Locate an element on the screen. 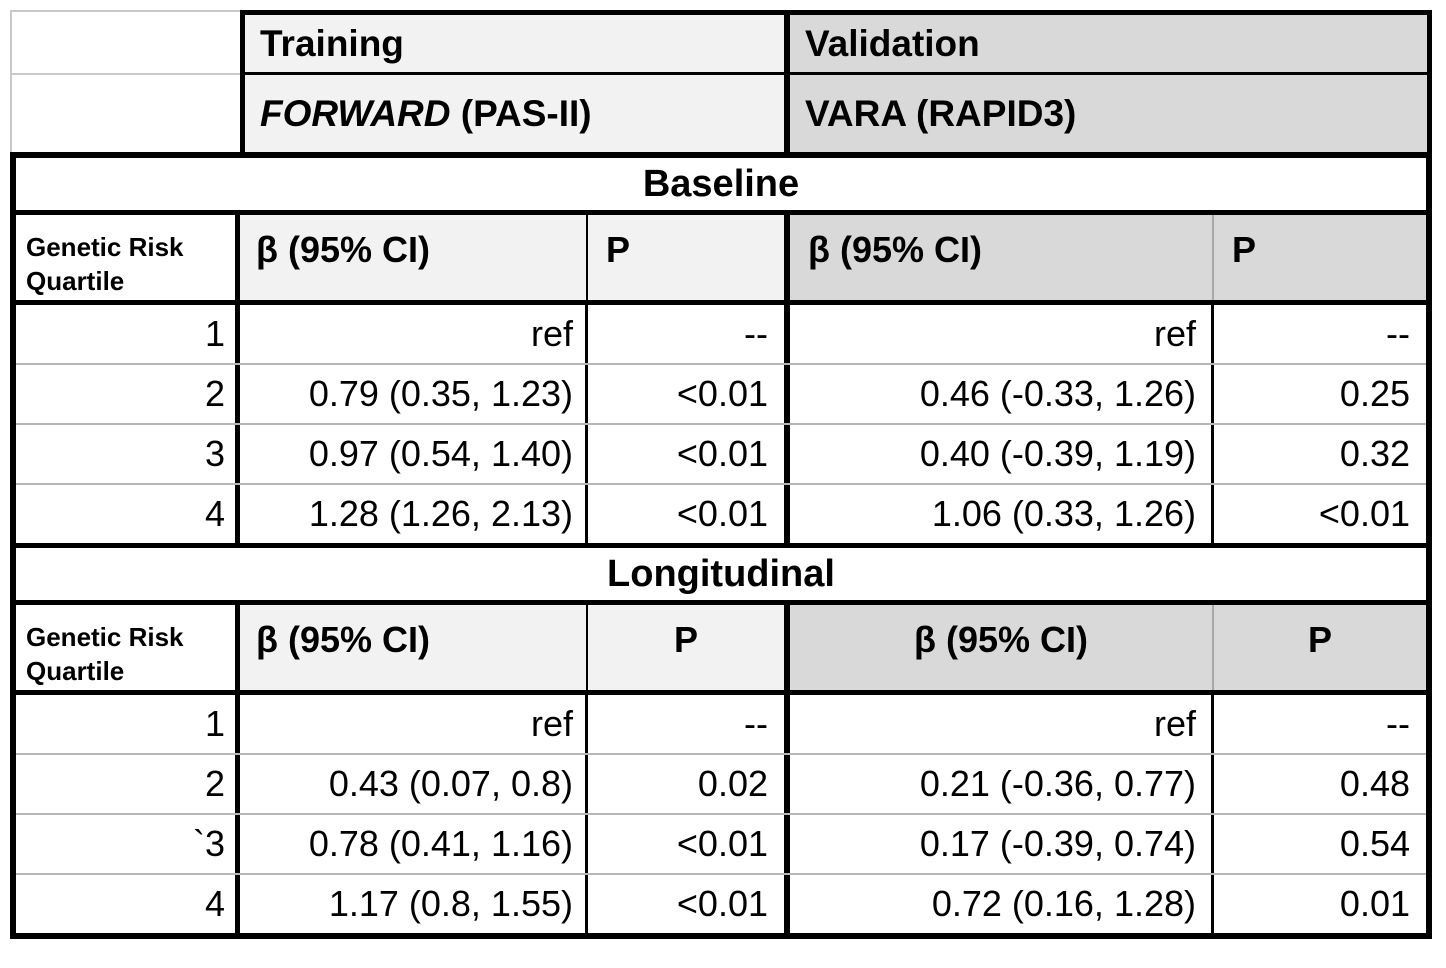  longitudinal-section-title: Longitudinal is located at coordinates (721, 576).